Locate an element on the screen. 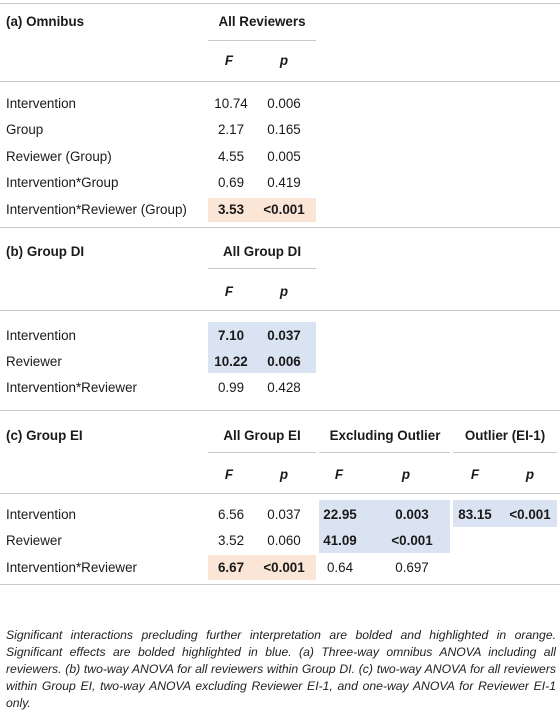  p-value: 0.428 is located at coordinates (284, 387).